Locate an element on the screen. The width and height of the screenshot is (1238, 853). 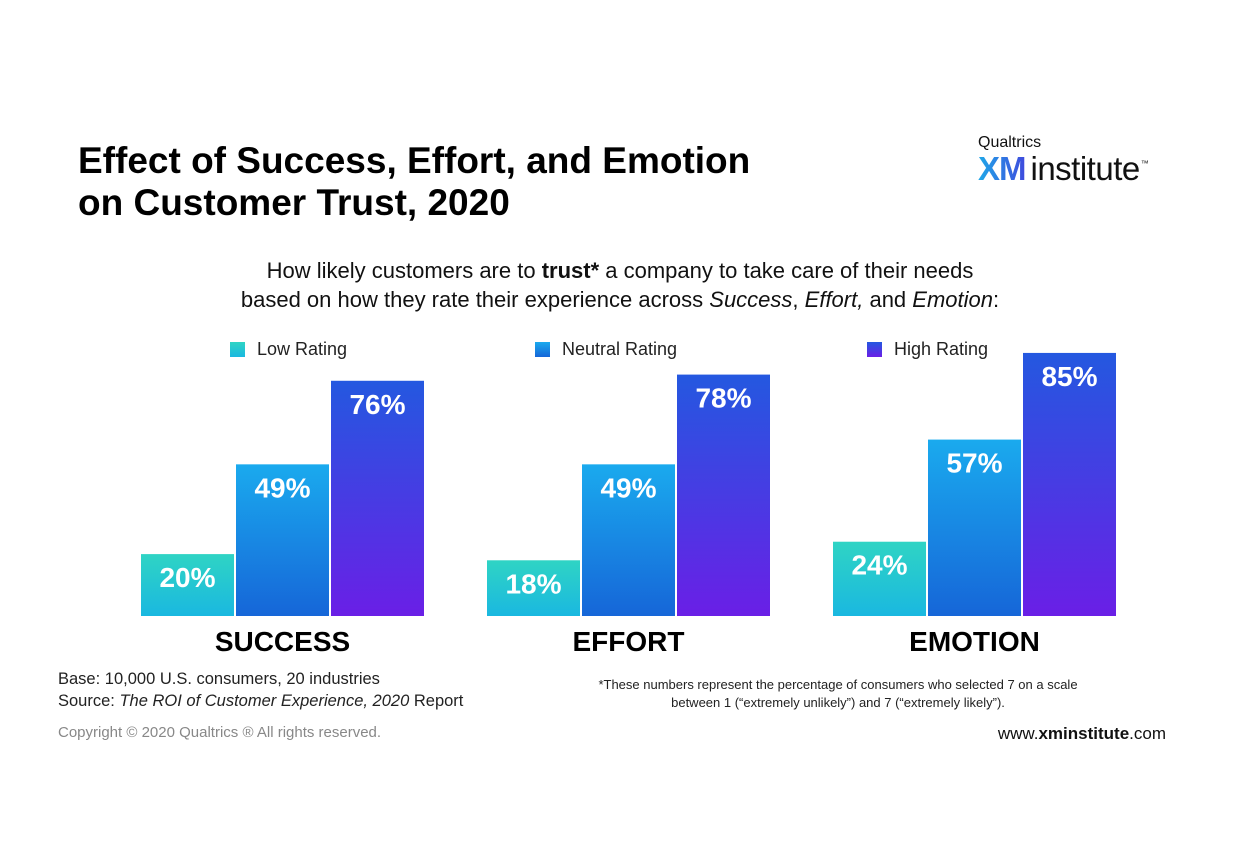
legend-swatch-neutral is located at coordinates (542, 349).